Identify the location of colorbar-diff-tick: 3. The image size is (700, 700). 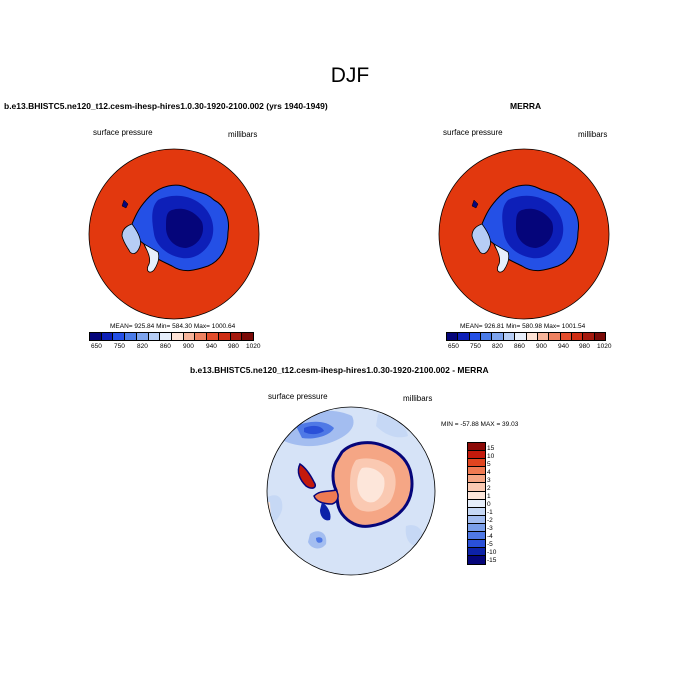
(489, 480).